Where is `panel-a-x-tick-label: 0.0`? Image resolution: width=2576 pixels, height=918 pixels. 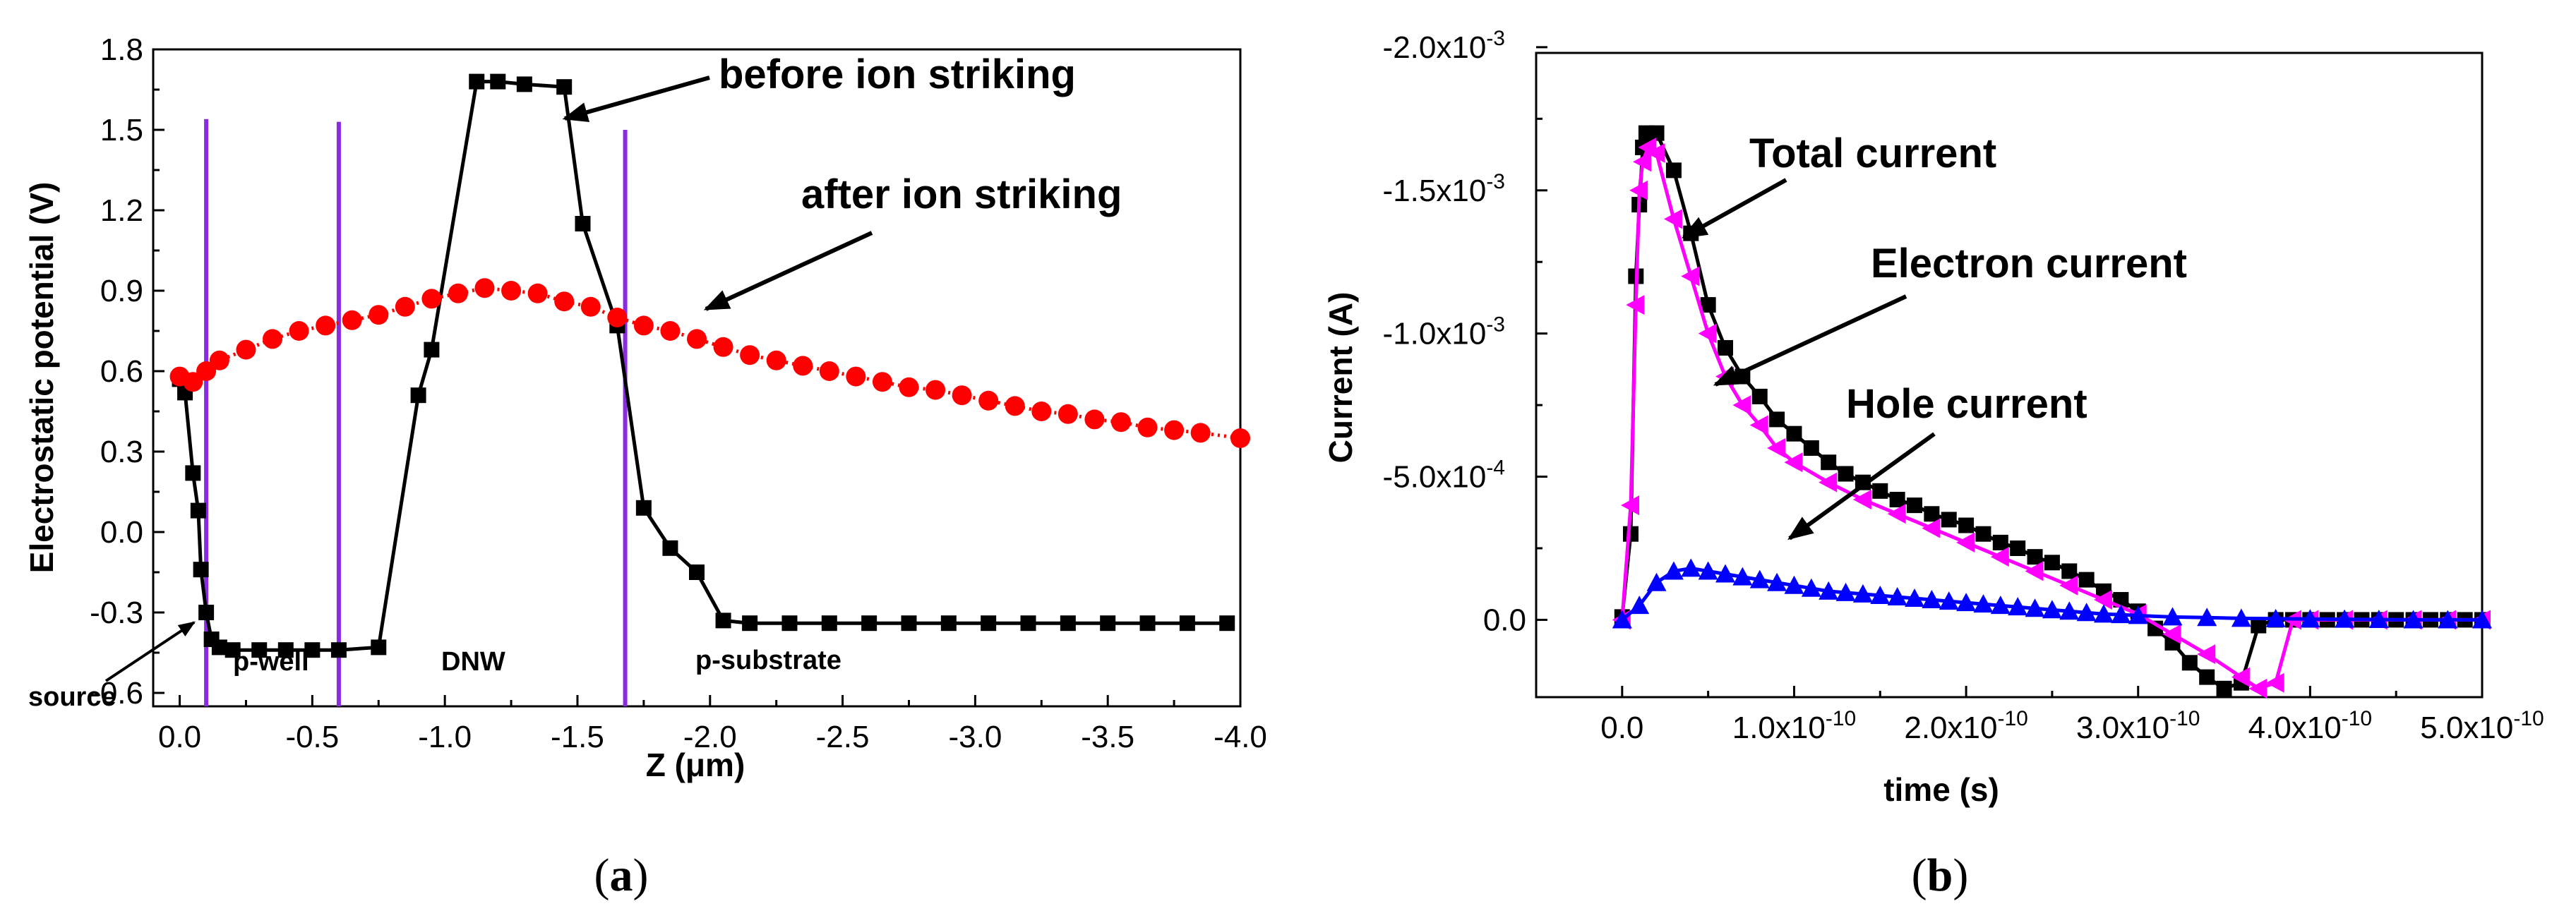
panel-a-x-tick-label: 0.0 is located at coordinates (179, 737).